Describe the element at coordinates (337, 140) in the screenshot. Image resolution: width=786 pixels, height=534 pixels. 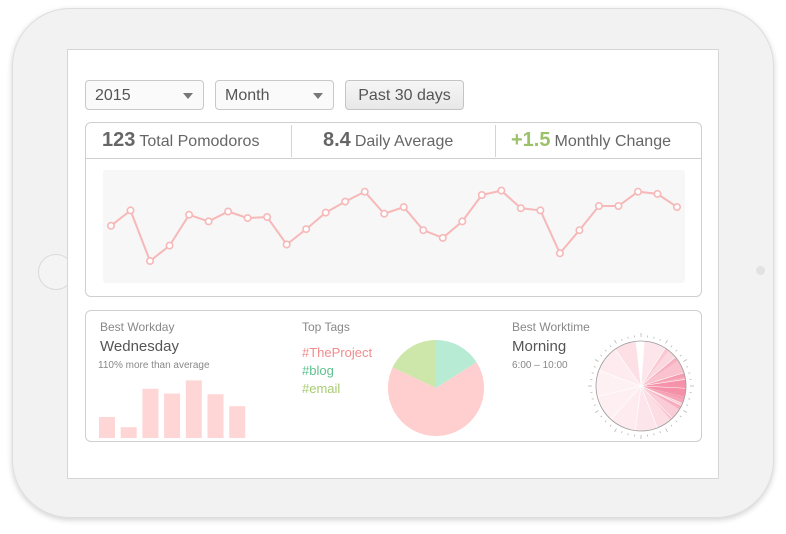
I see `stat-daily-value: 8.4` at that location.